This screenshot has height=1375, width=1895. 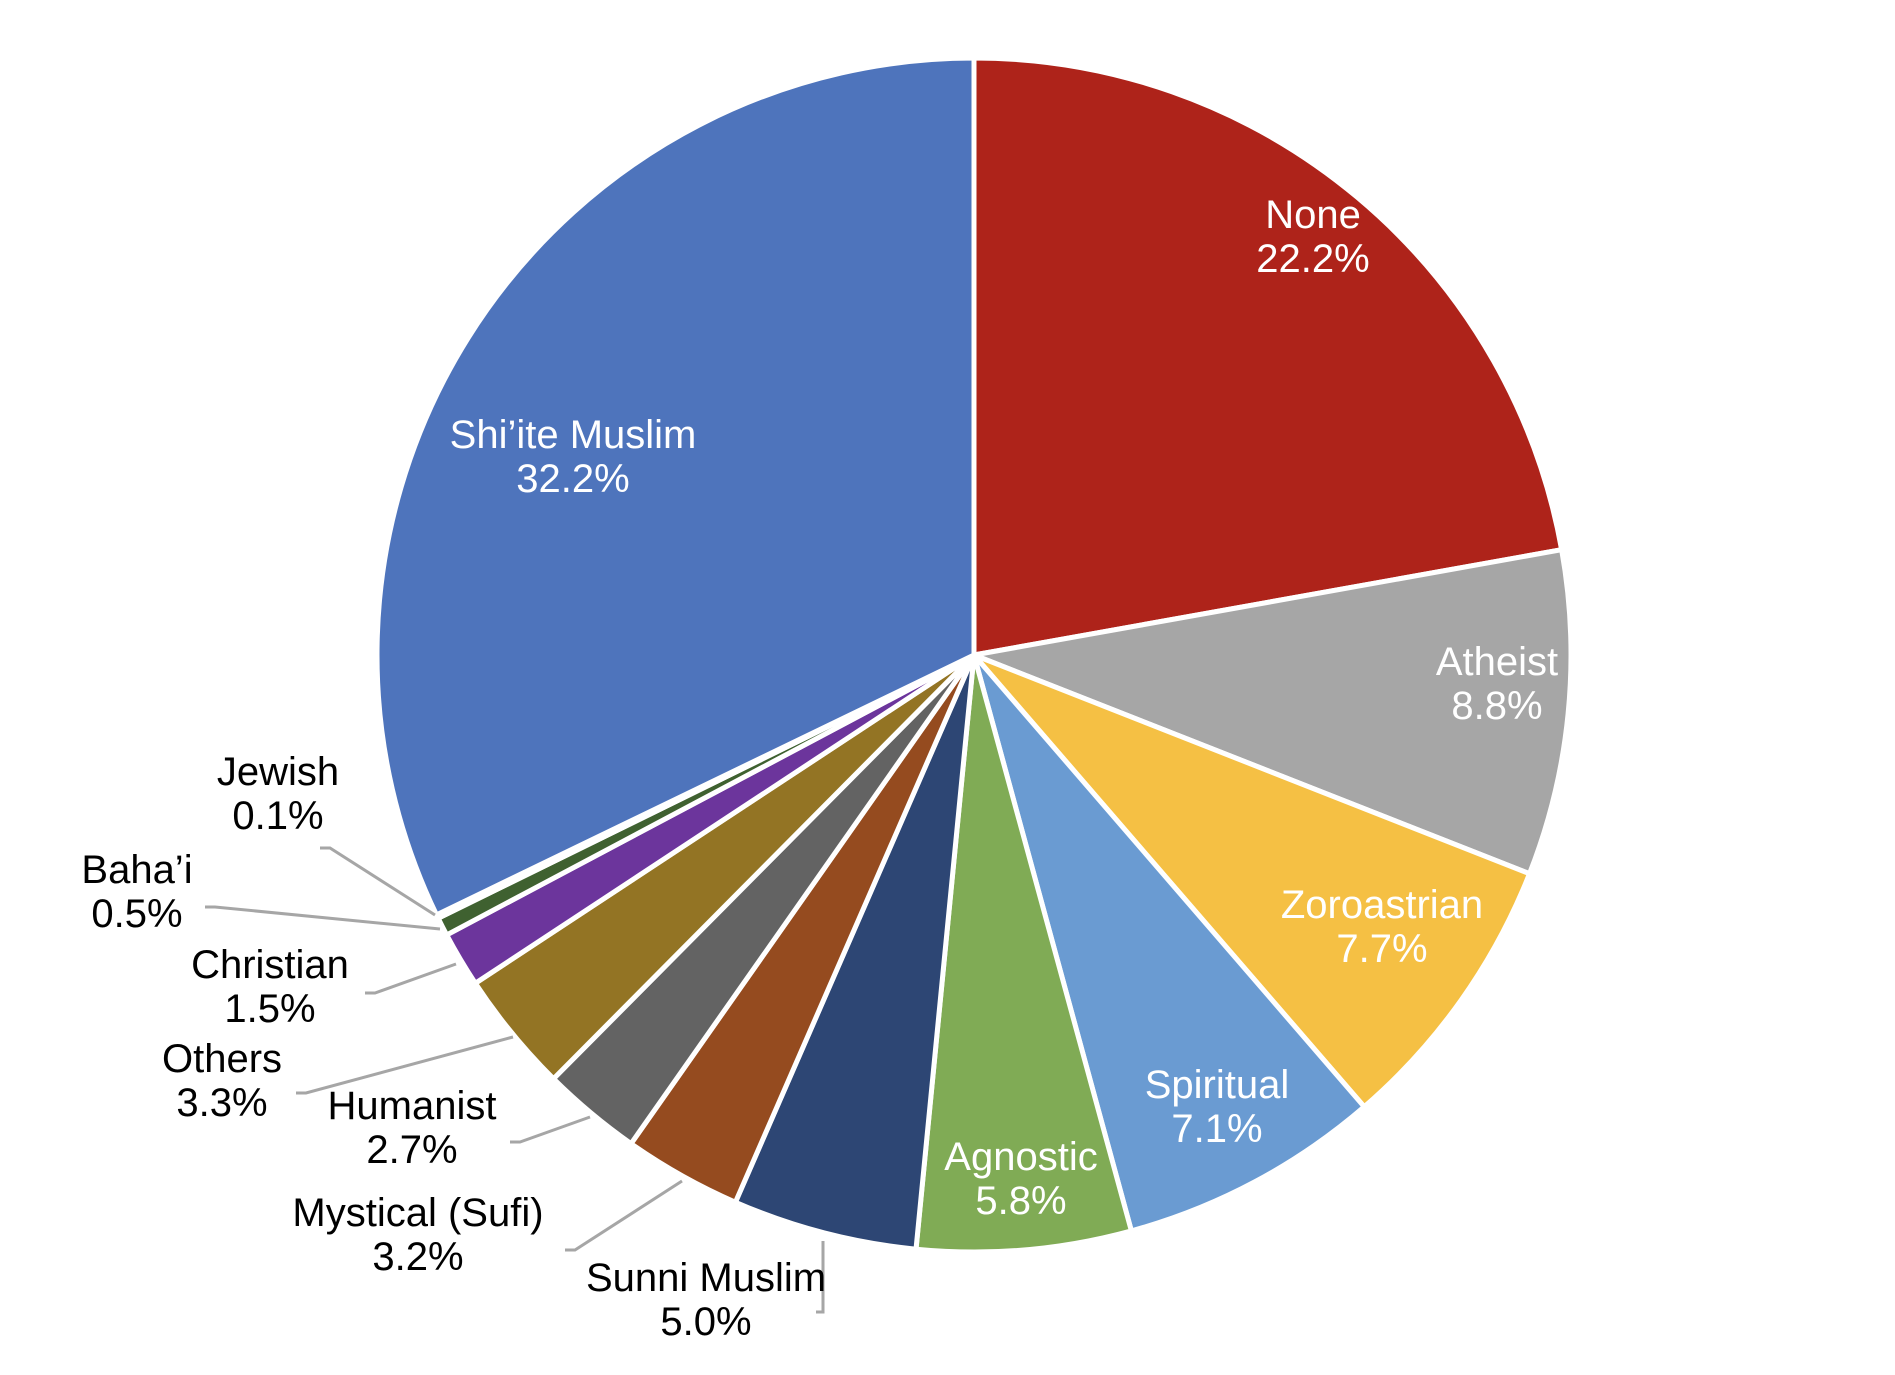 What do you see at coordinates (1169, 943) in the screenshot?
I see `pie-slice-spiritual` at bounding box center [1169, 943].